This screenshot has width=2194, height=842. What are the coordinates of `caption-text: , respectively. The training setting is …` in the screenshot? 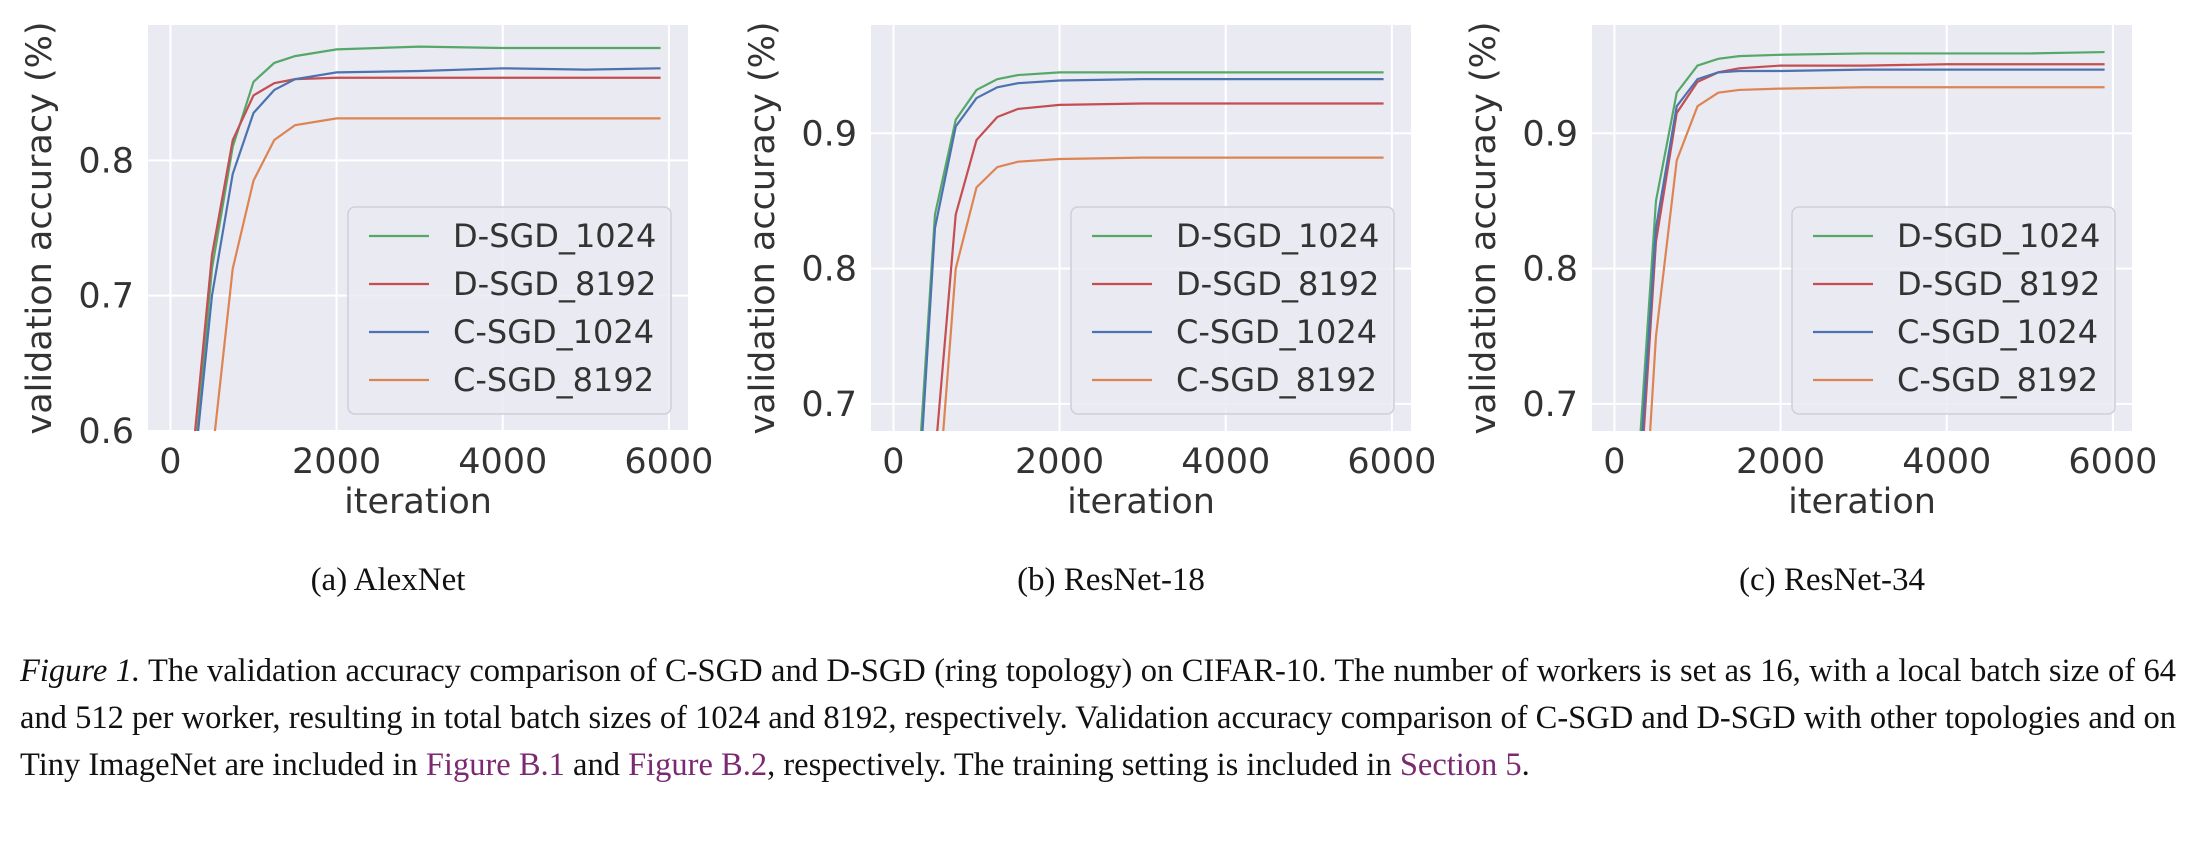 It's located at (1083, 765).